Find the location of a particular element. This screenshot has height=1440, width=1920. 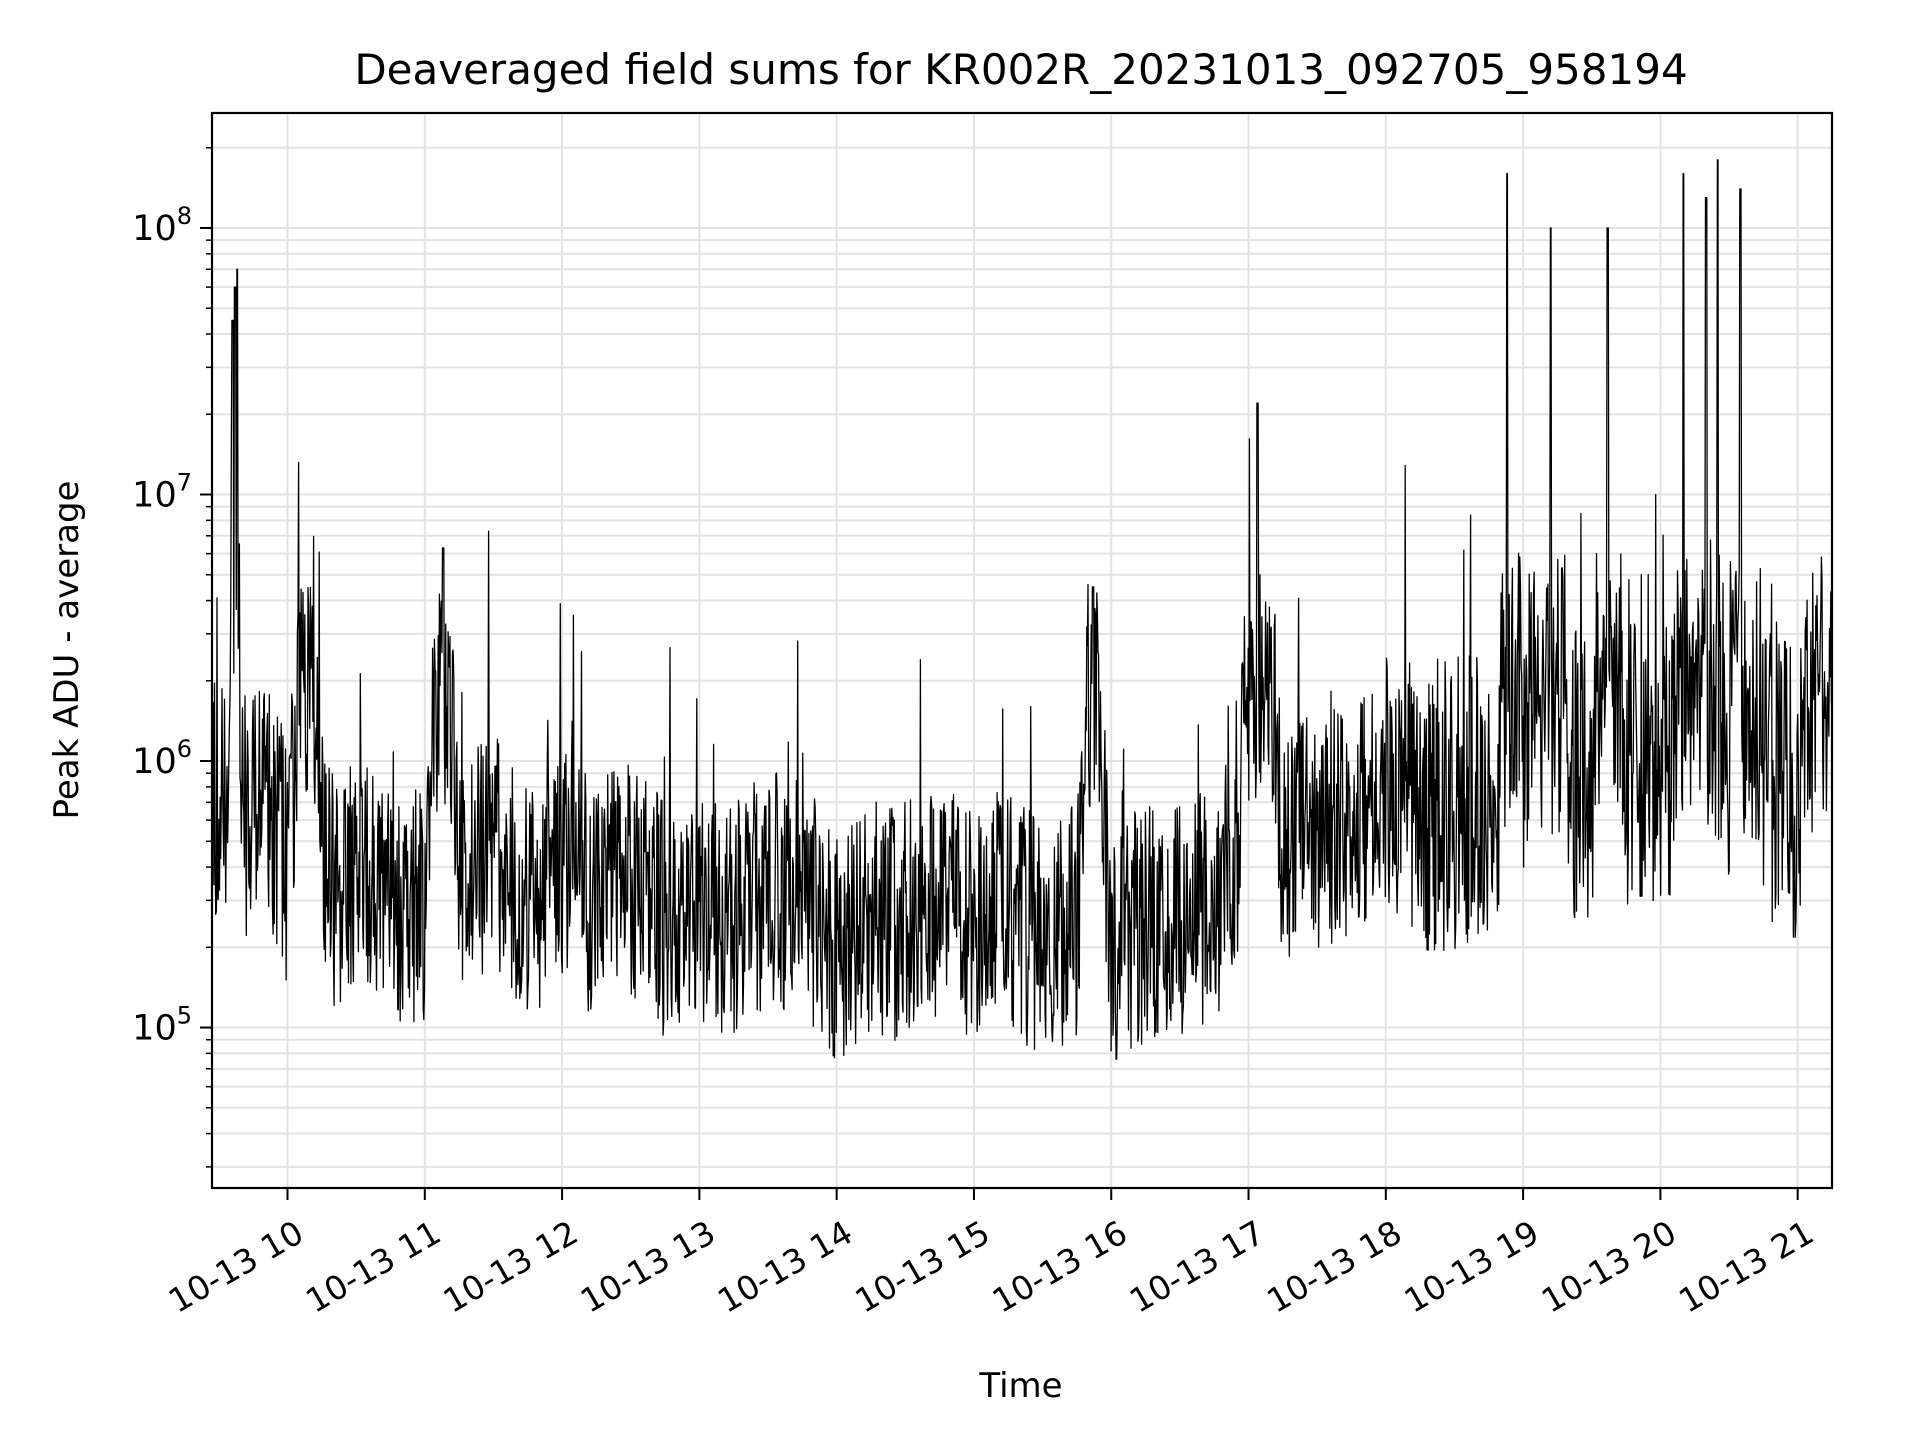

y-tick-label: 10⁶ is located at coordinates (162, 758).